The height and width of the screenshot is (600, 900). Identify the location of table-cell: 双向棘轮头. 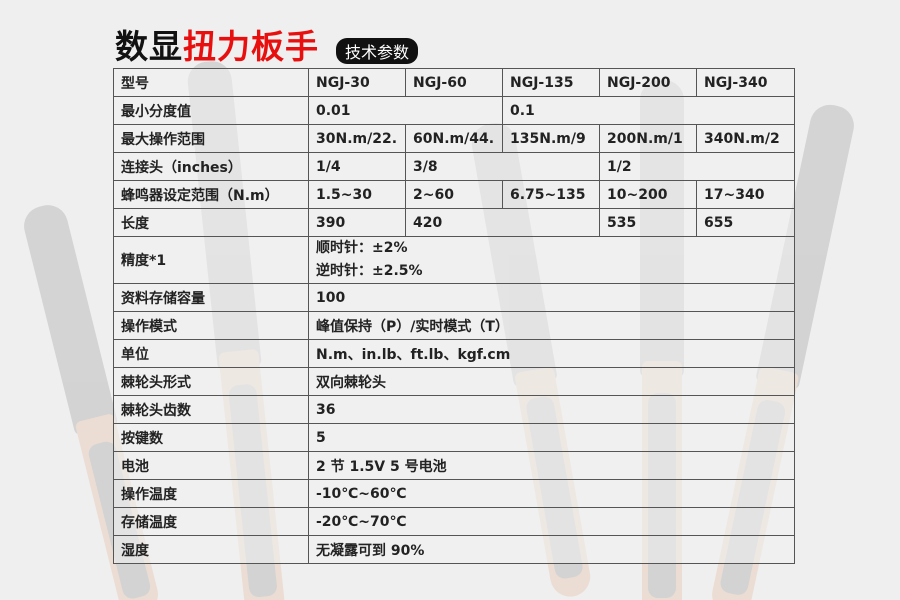
(551, 381).